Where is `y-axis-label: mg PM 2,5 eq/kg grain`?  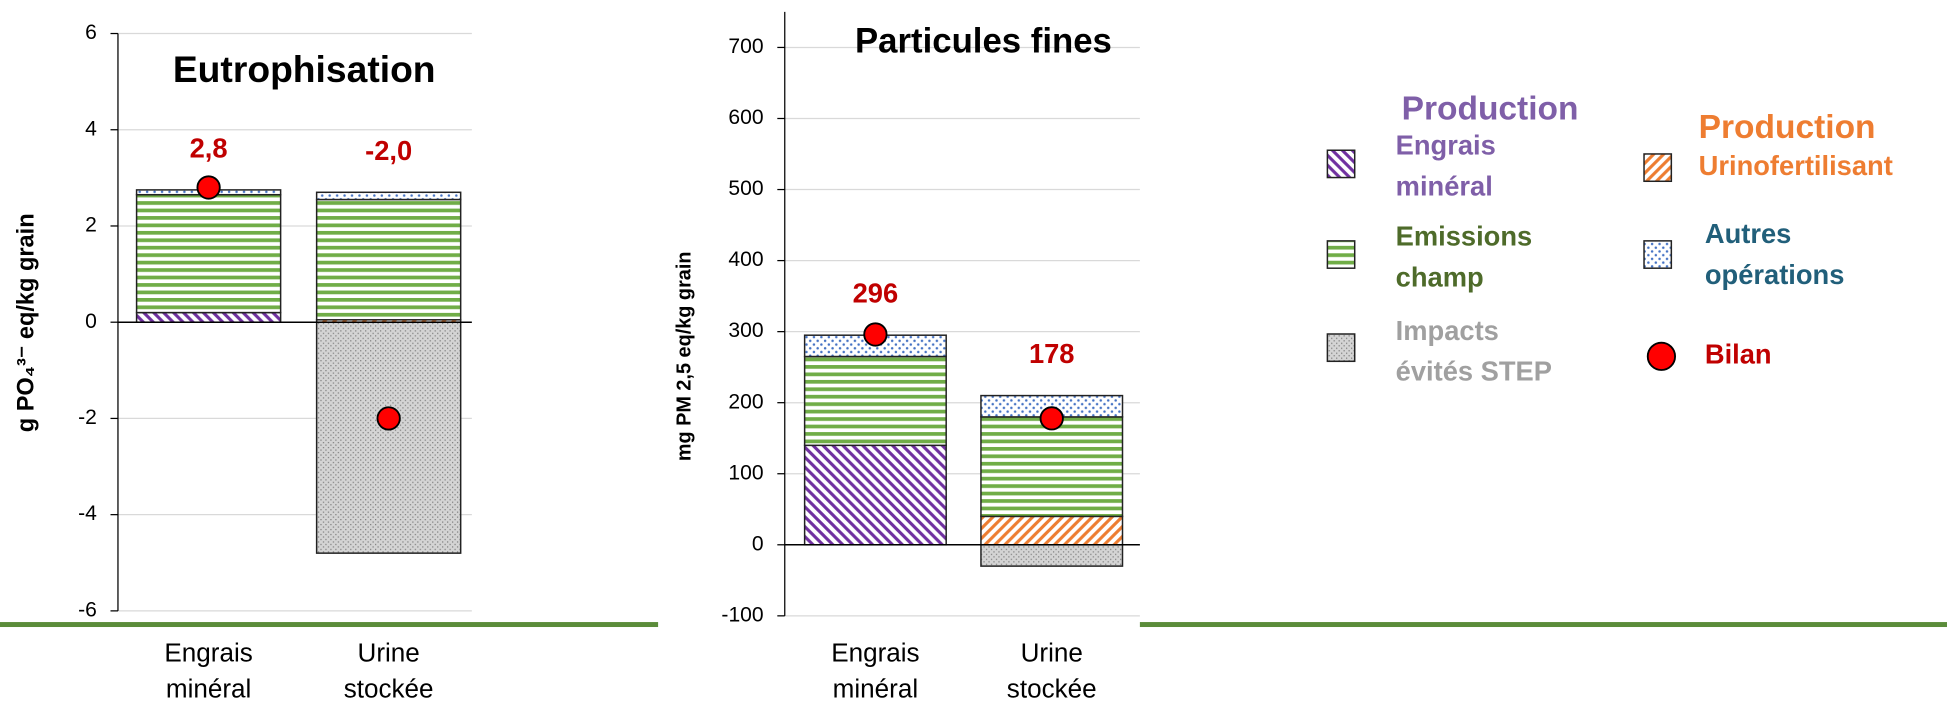 y-axis-label: mg PM 2,5 eq/kg grain is located at coordinates (685, 357).